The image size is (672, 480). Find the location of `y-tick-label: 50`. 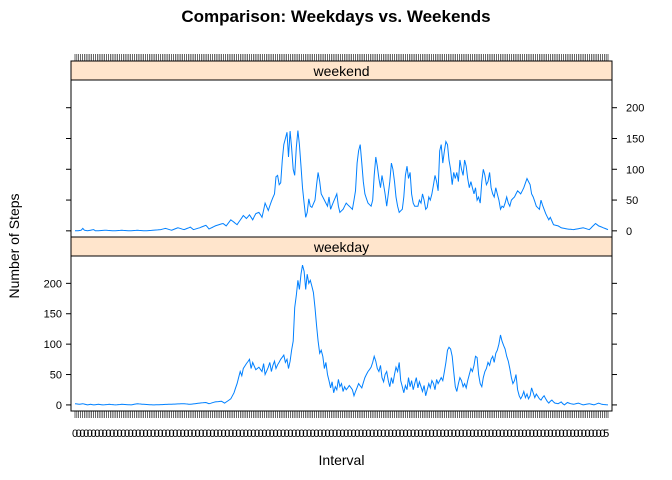

y-tick-label: 50 is located at coordinates (56, 376).